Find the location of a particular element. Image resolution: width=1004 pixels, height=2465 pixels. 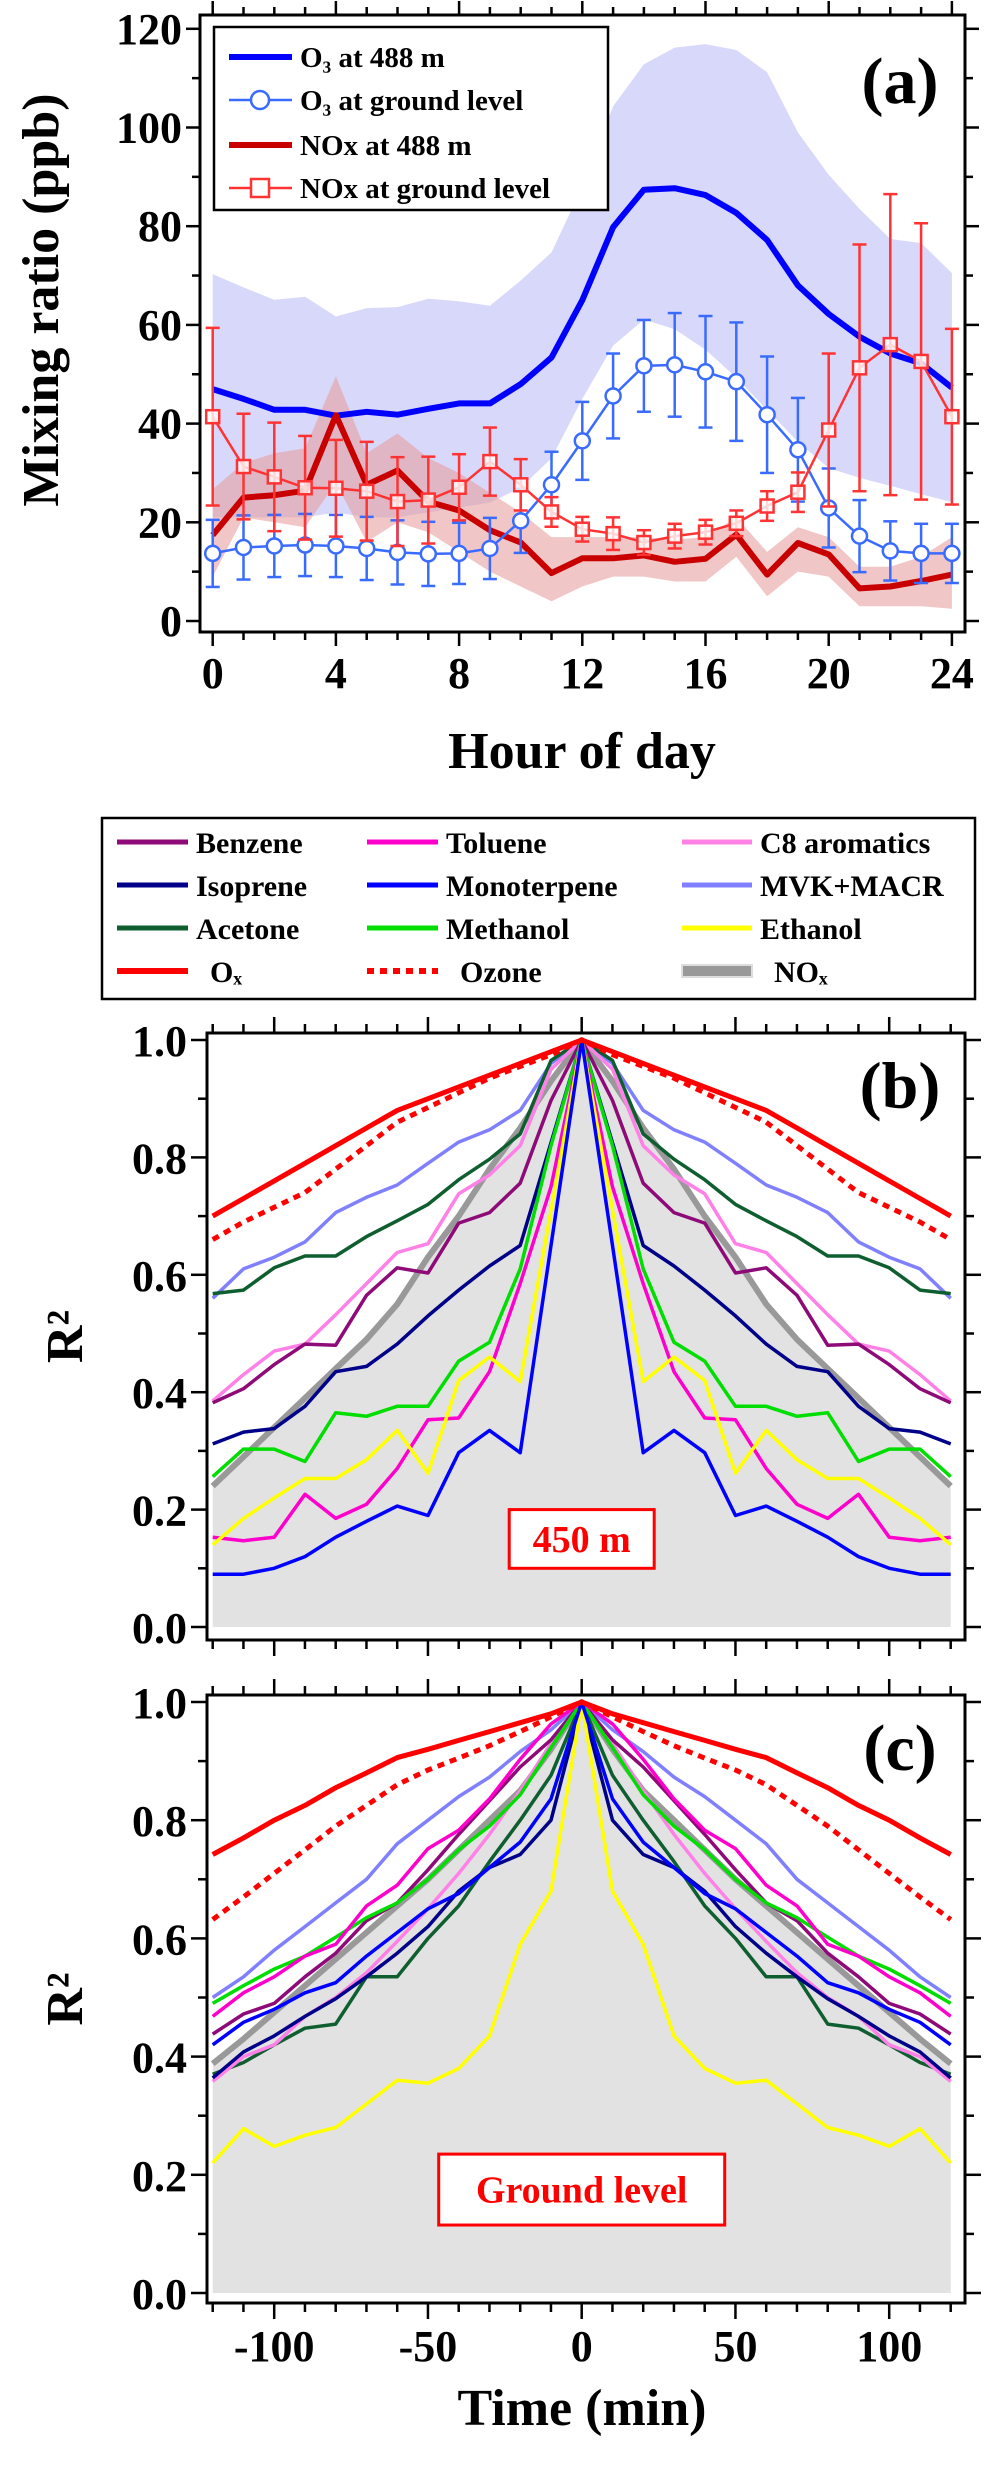

series-ox is located at coordinates (581, 1778).